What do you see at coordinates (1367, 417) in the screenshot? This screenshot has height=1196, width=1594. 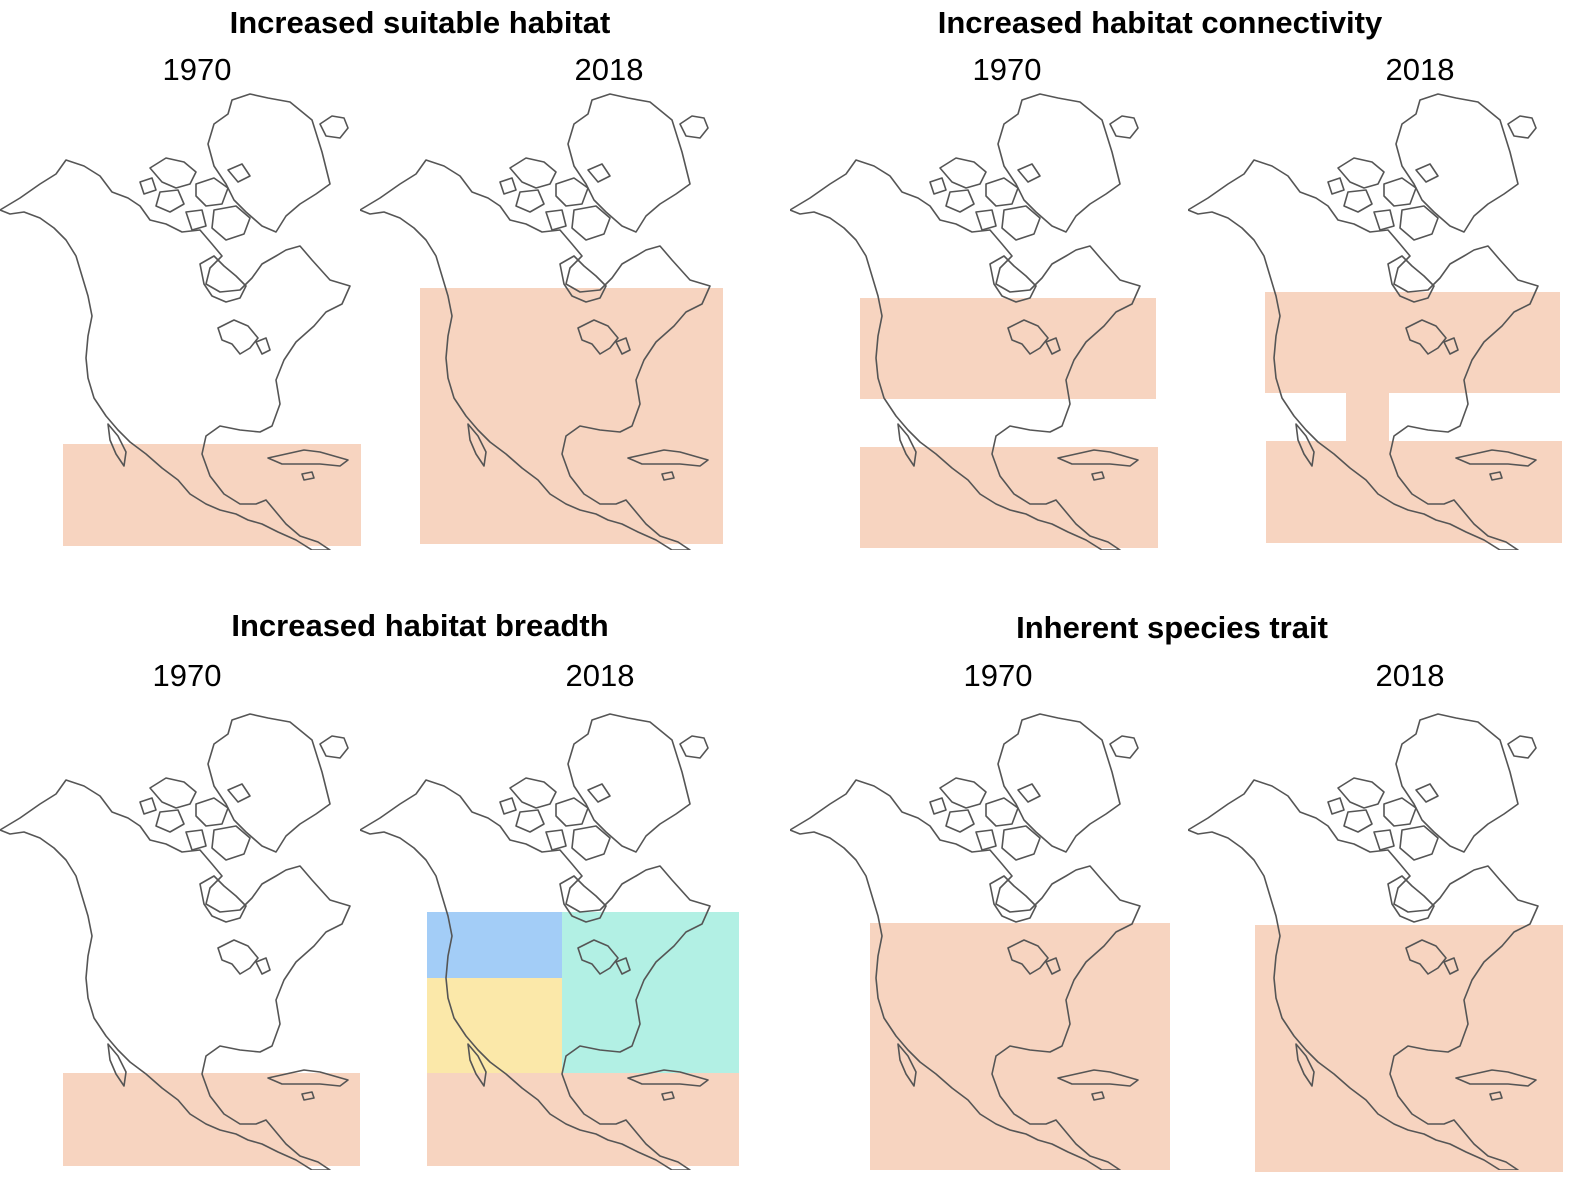 I see `range-corridor` at bounding box center [1367, 417].